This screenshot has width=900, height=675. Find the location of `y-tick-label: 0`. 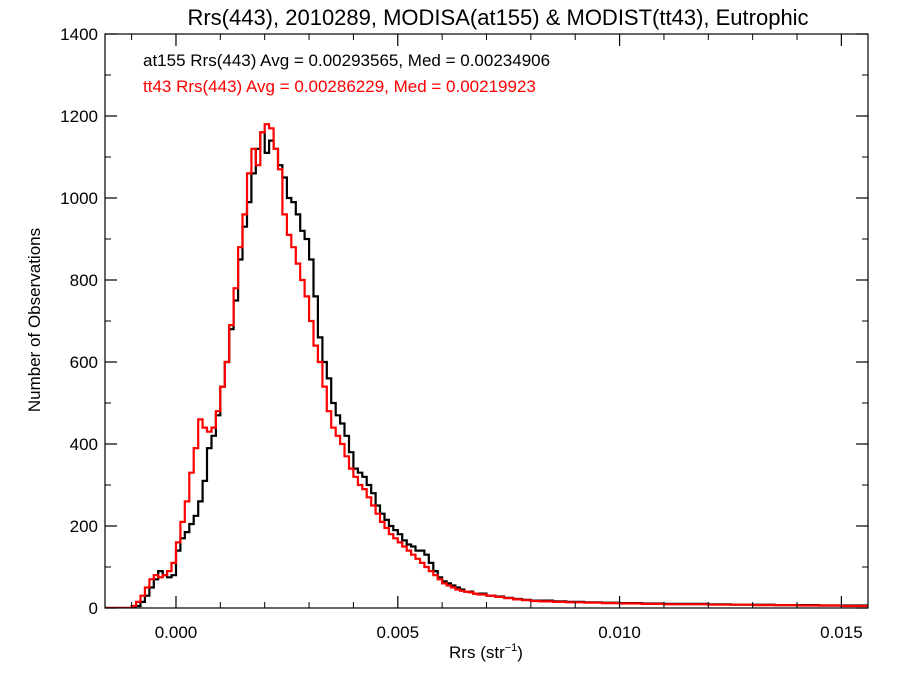

y-tick-label: 0 is located at coordinates (93, 608).